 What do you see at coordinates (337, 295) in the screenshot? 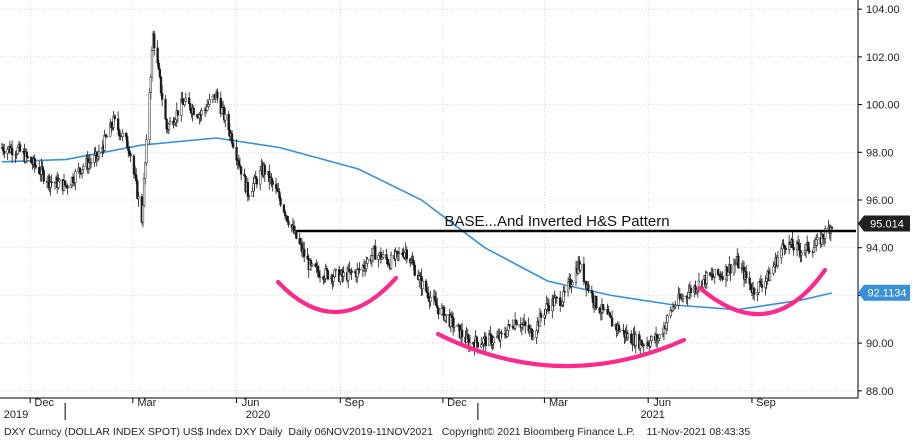
I see `left-shoulder-arc` at bounding box center [337, 295].